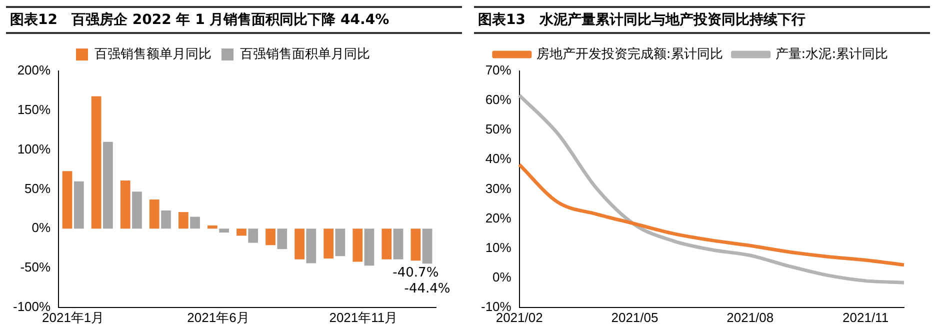 The width and height of the screenshot is (937, 333). I want to click on x-tick-label: 2021/05, so click(634, 317).